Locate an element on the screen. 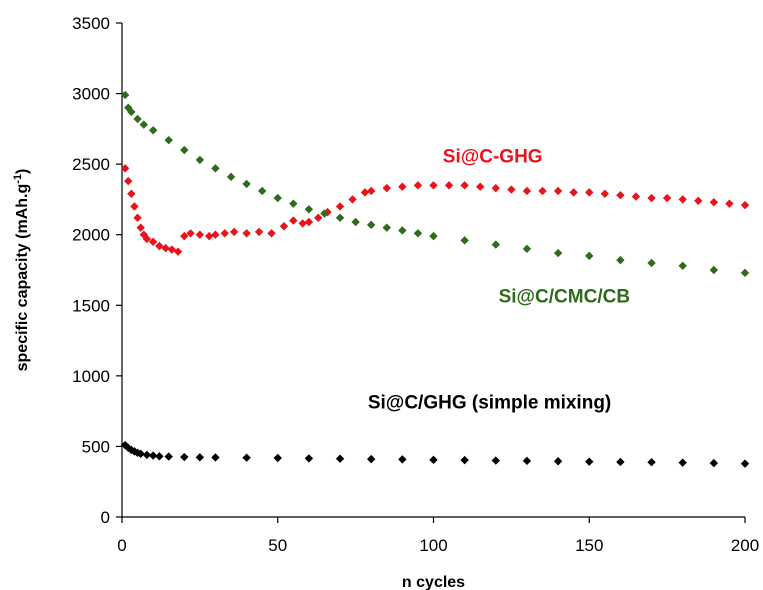  series-label: Si@C-GHG is located at coordinates (493, 157).